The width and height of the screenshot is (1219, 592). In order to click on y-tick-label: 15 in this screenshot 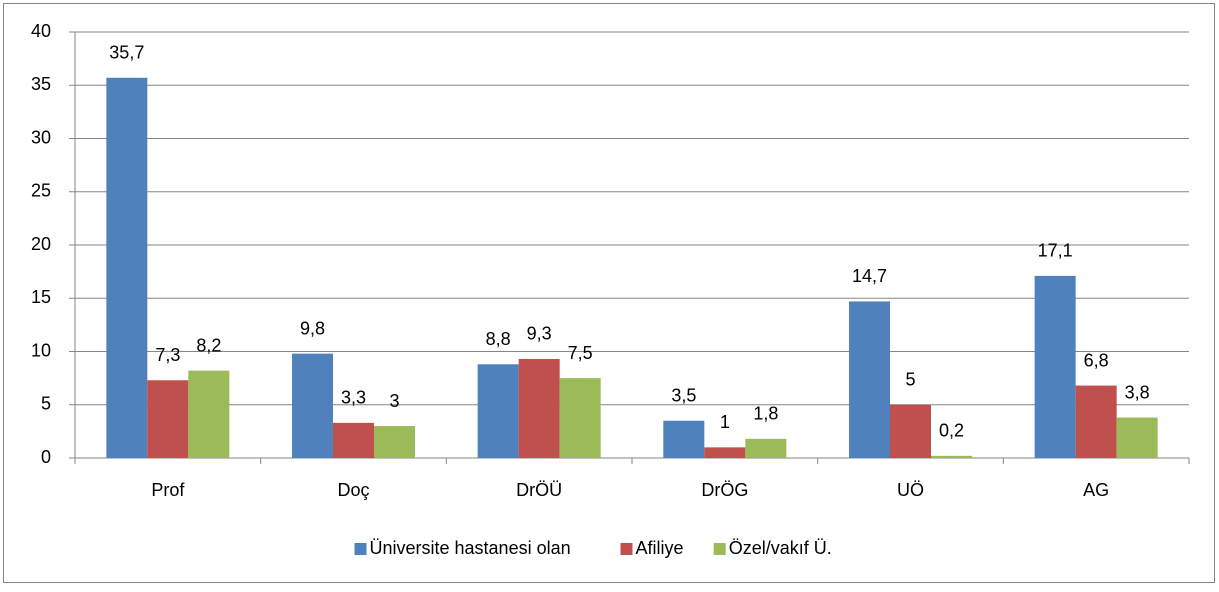, I will do `click(41, 297)`.